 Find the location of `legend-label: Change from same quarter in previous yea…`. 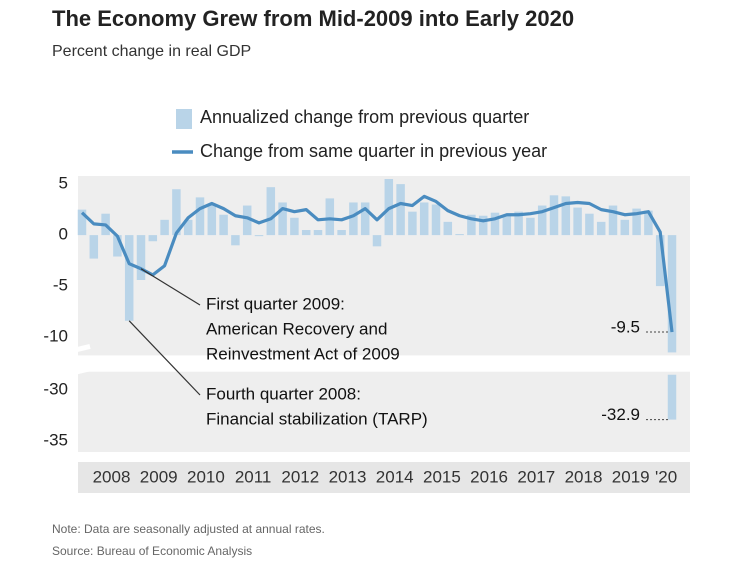

legend-label: Change from same quarter in previous yea… is located at coordinates (373, 151).